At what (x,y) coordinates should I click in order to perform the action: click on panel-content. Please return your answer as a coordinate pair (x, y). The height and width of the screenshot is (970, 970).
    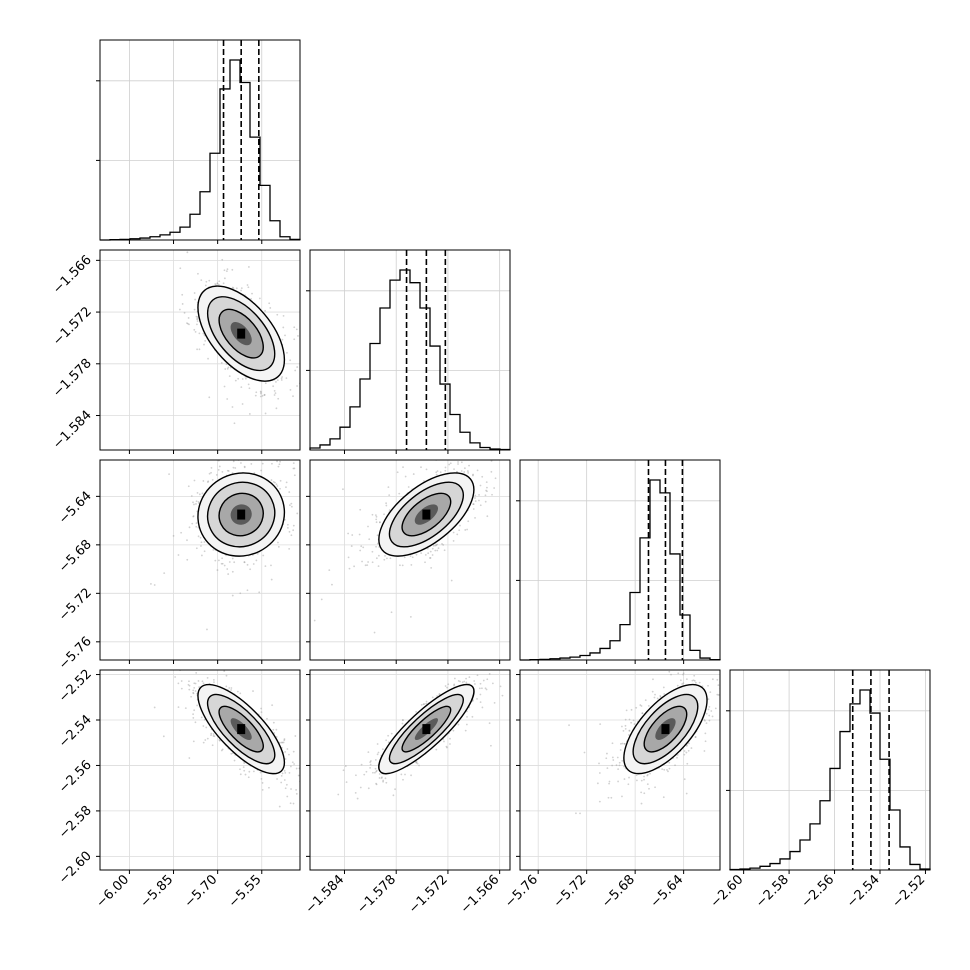
    Looking at the image, I should click on (226, 739).